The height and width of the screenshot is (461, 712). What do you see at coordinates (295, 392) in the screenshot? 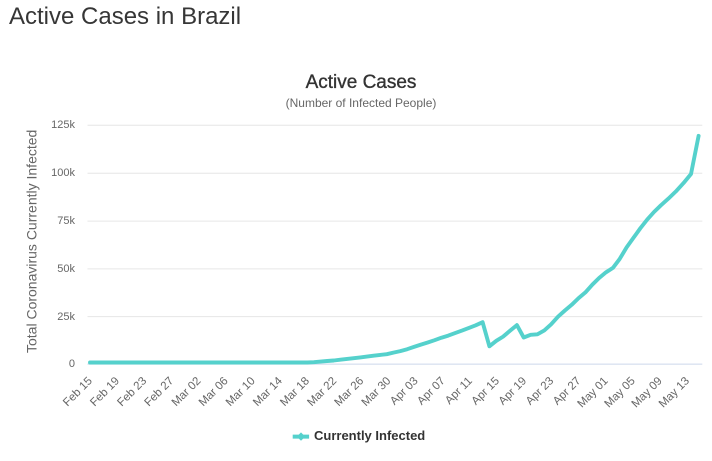
I see `svg-text: Mar 18` at bounding box center [295, 392].